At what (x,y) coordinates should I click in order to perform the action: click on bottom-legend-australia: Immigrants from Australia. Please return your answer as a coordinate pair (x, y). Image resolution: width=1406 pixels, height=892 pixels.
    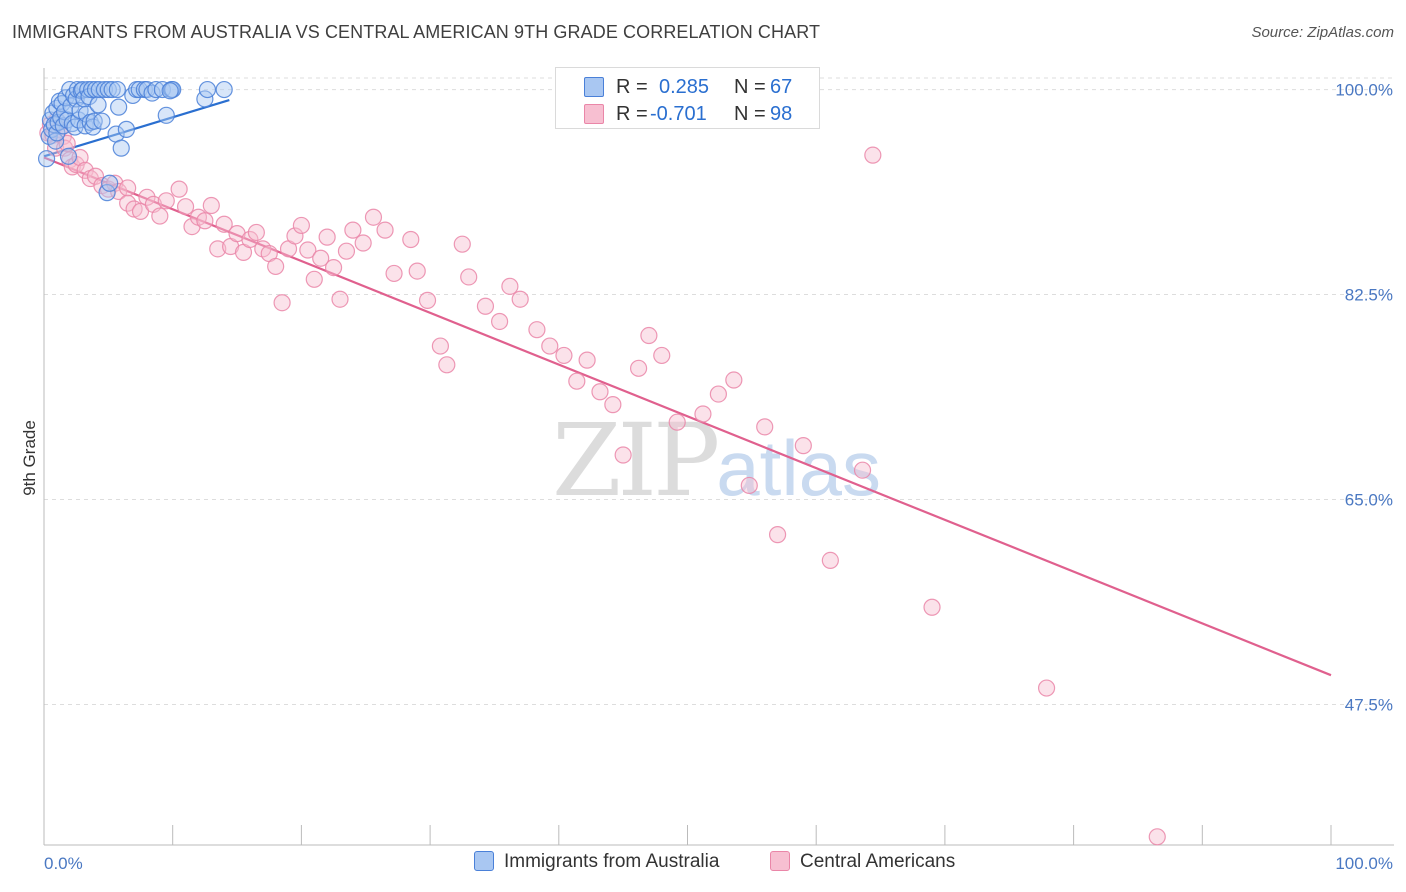
    Looking at the image, I should click on (596, 862).